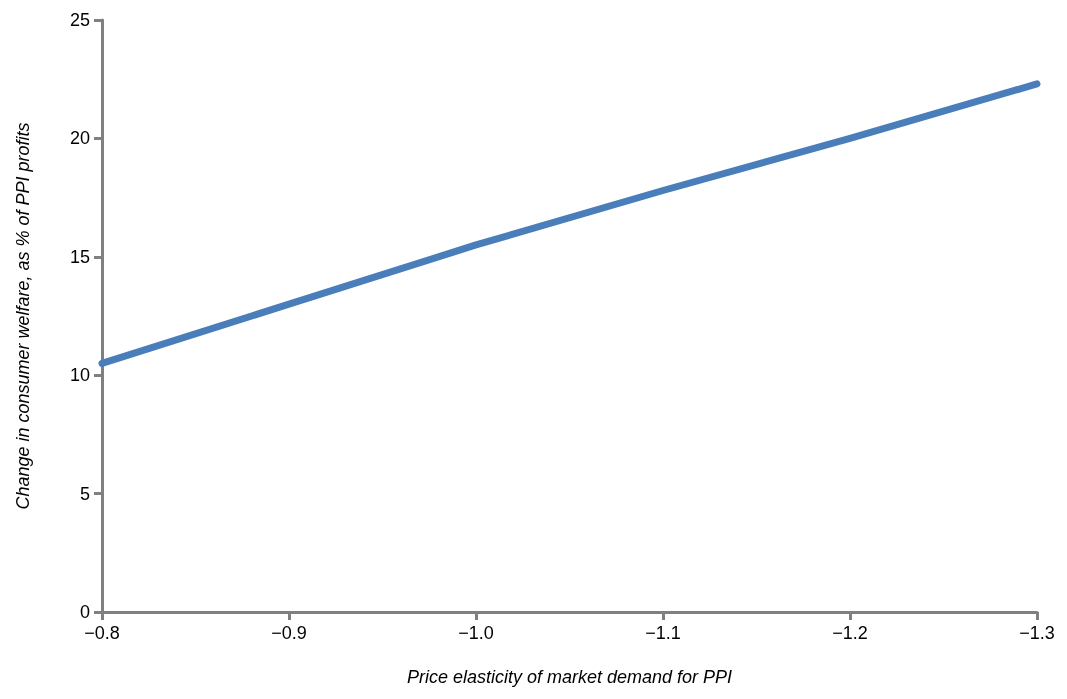  What do you see at coordinates (84, 493) in the screenshot?
I see `y-tick-label: 5` at bounding box center [84, 493].